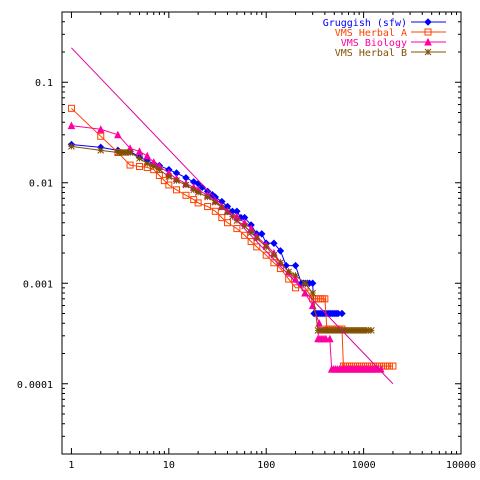 The width and height of the screenshot is (480, 480). Describe the element at coordinates (365, 23) in the screenshot. I see `legend-label: Gruggish (sfw)` at that location.